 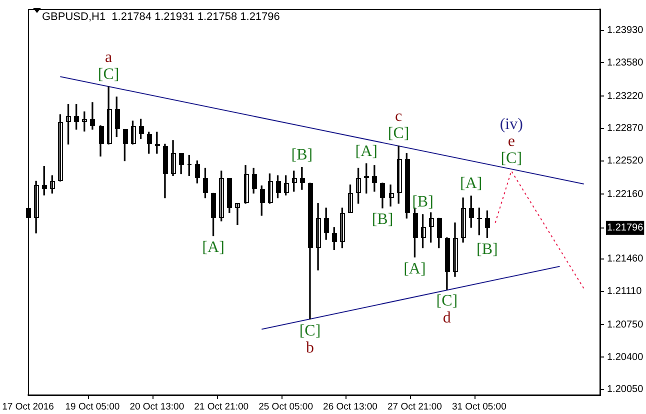 What do you see at coordinates (221, 406) in the screenshot?
I see `x-tick-label: 21 Oct 21:00` at bounding box center [221, 406].